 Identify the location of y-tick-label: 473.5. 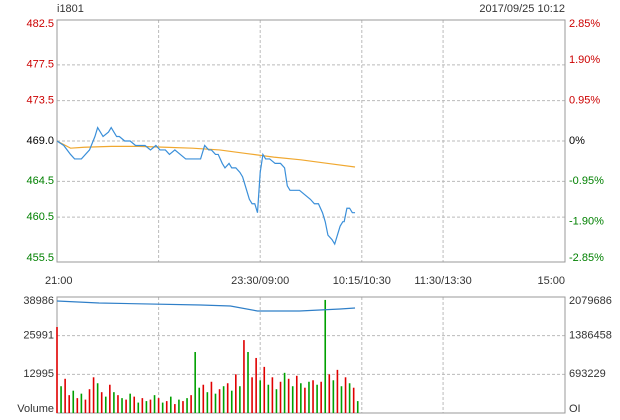
(40, 101).